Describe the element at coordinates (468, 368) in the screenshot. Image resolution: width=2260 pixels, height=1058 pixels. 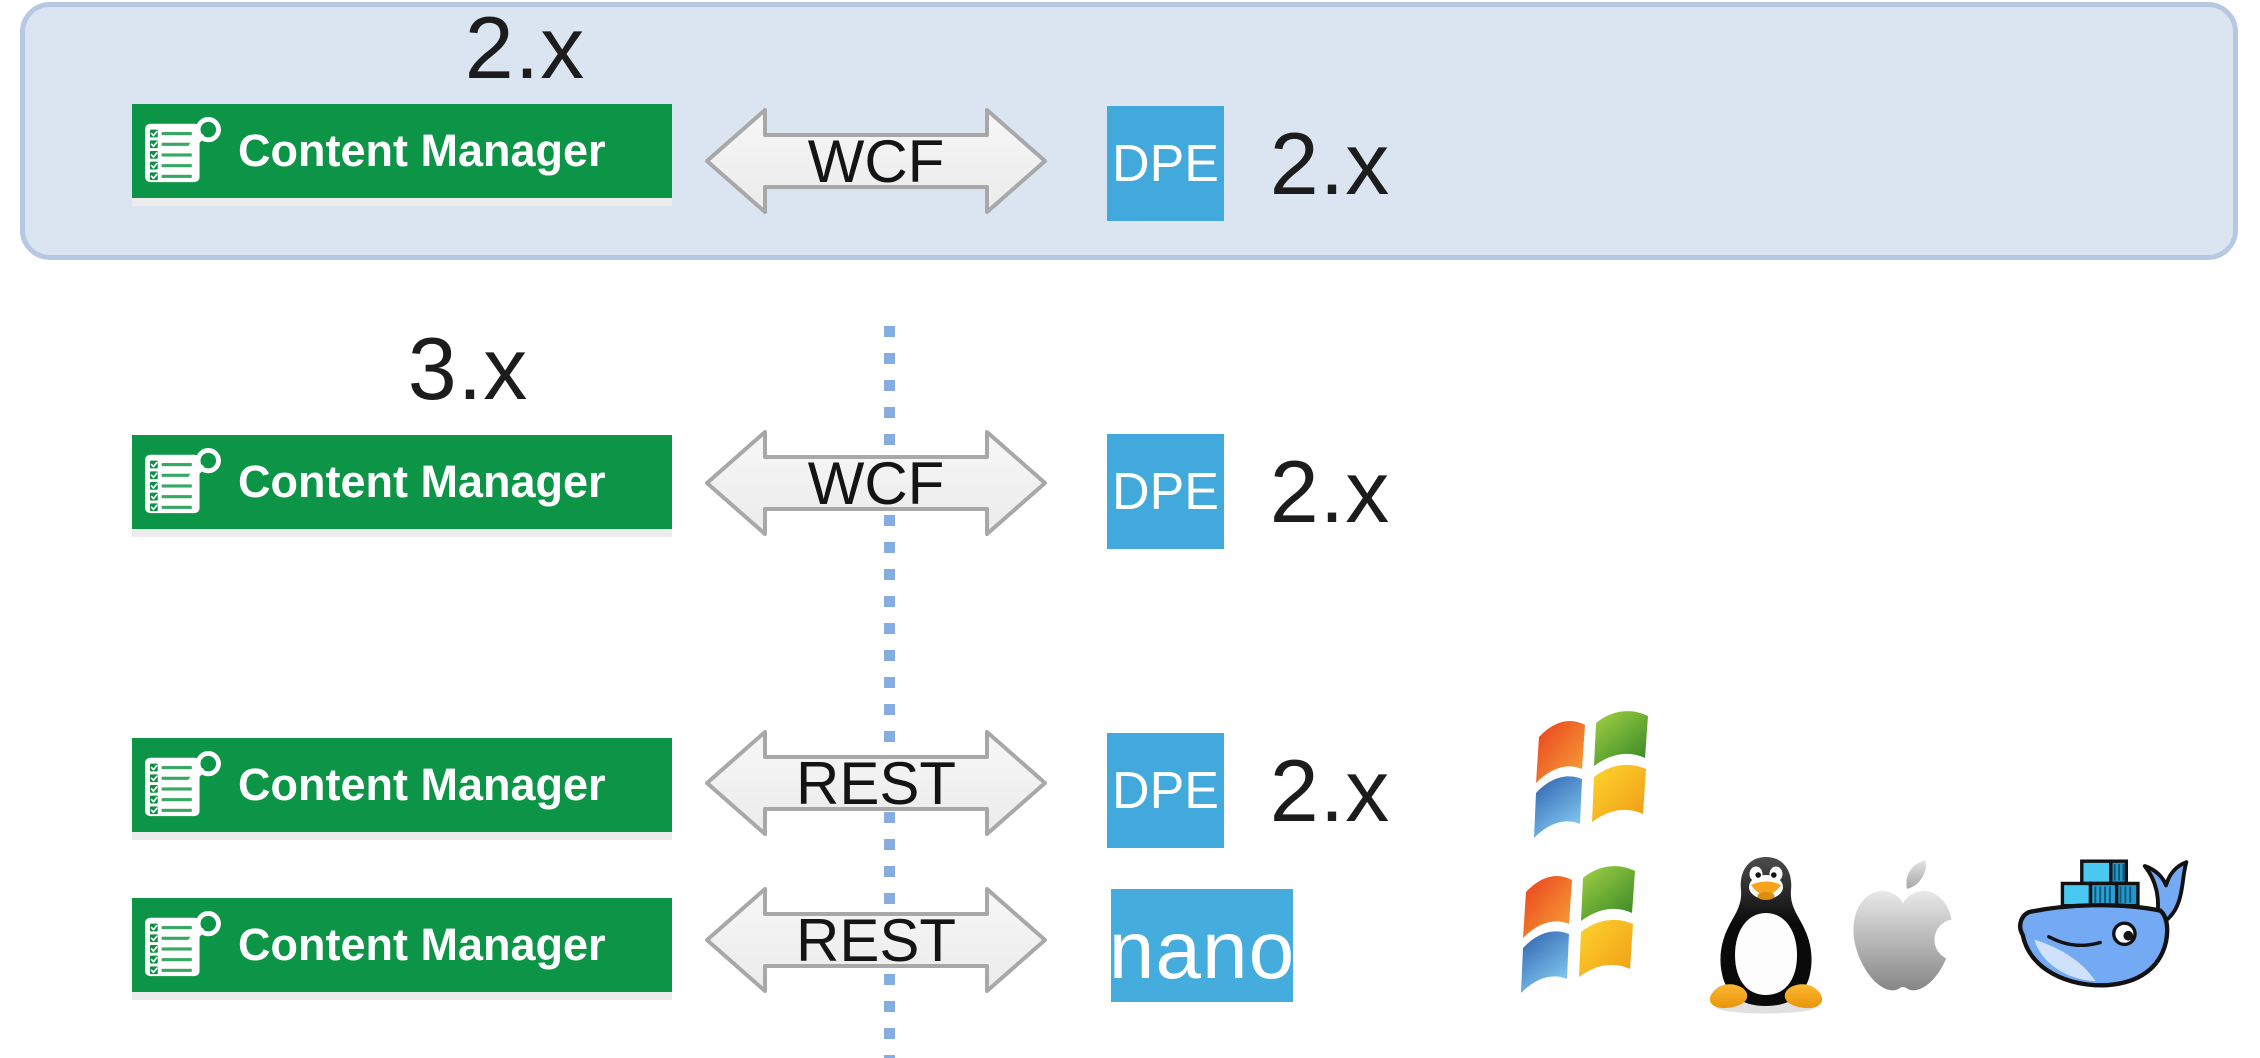
I see `cm-version-label: 3.x` at that location.